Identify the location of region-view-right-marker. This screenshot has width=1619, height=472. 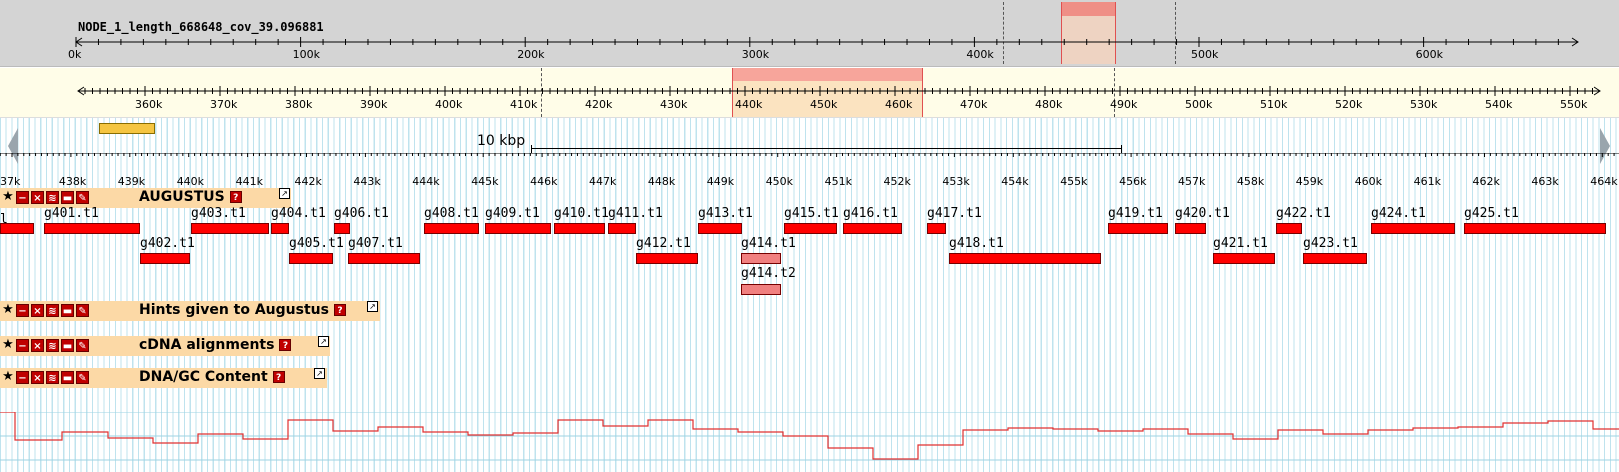
(1114, 92).